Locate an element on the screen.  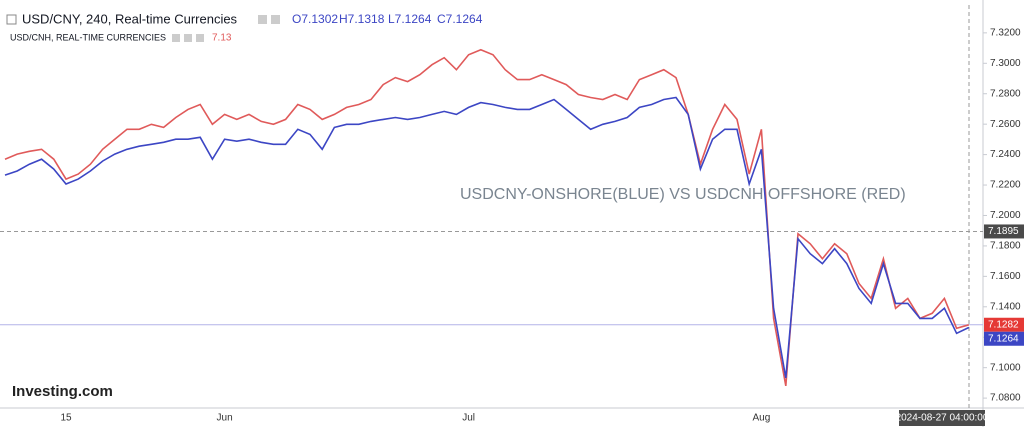
crosshair-price: 7.1895 is located at coordinates (1003, 231).